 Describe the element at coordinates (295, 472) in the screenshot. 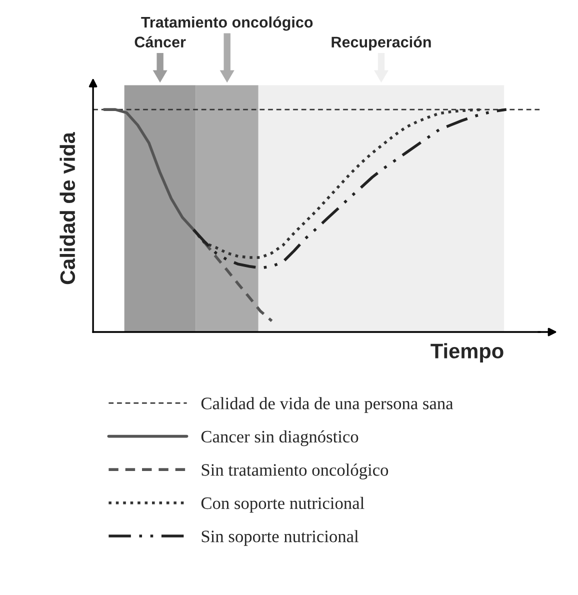

I see `legend-label: Sin tratamiento oncológico` at that location.